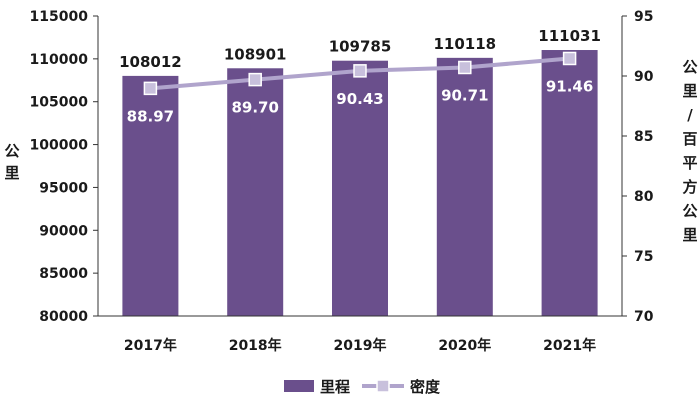 The height and width of the screenshot is (400, 700). Describe the element at coordinates (643, 257) in the screenshot. I see `right-tick-label: 75` at that location.